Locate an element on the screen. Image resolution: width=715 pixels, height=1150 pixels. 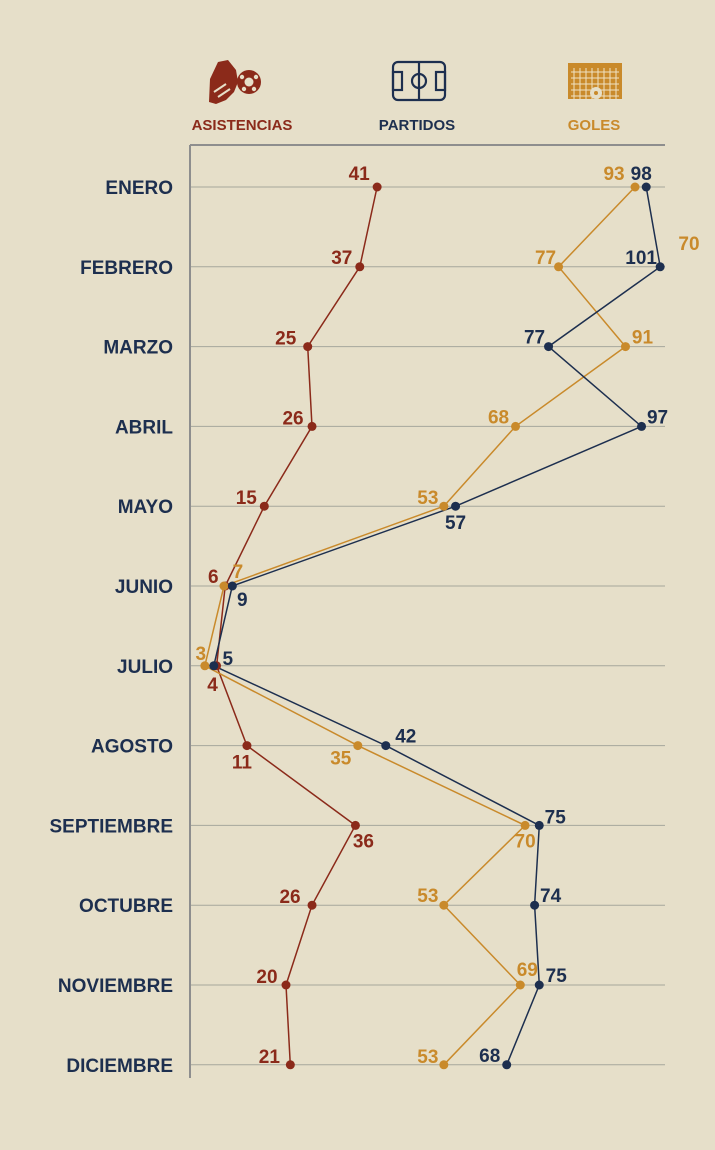
month-label-julio: JULIO is located at coordinates (145, 667).